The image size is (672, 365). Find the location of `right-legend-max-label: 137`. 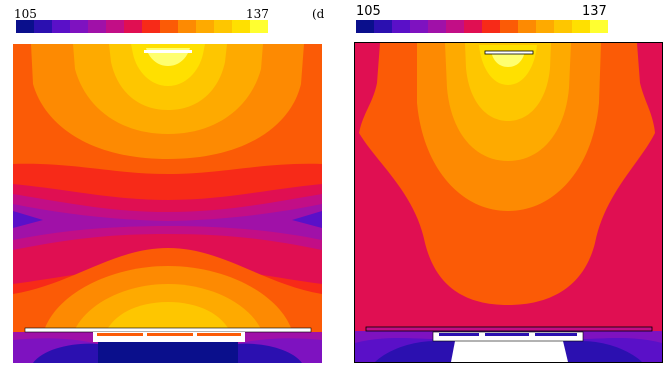

right-legend-max-label: 137 is located at coordinates (594, 11).